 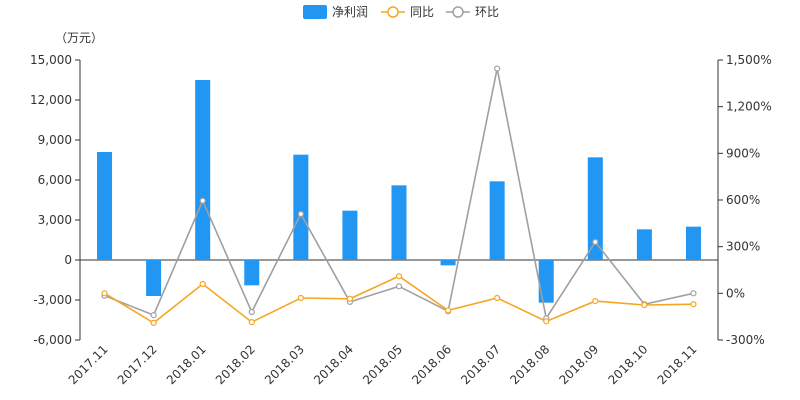 I want to click on right-tick-label: 1,500%, so click(x=749, y=60).